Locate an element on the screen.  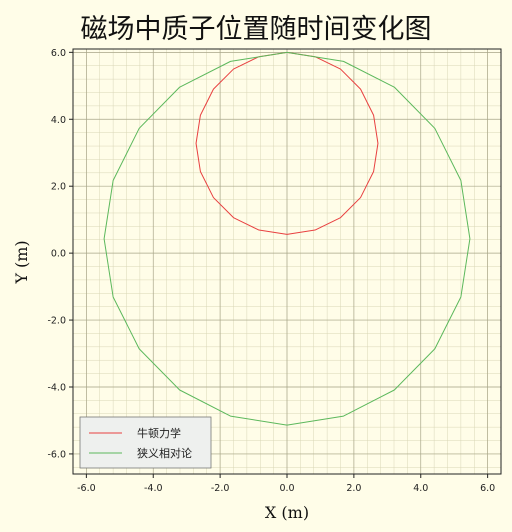
x-tick-label: 4.0 is located at coordinates (420, 488).